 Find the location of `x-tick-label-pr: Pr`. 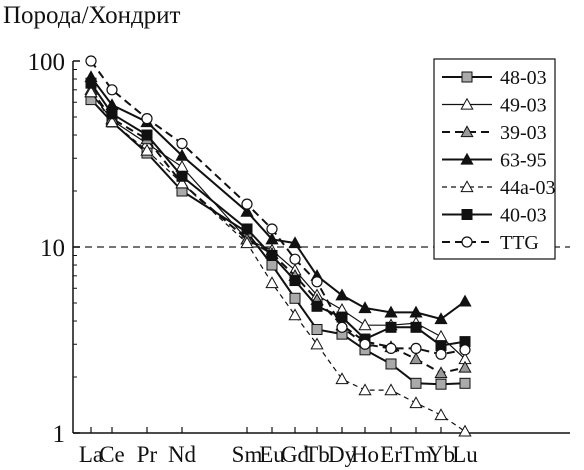

x-tick-label-pr: Pr is located at coordinates (147, 454).